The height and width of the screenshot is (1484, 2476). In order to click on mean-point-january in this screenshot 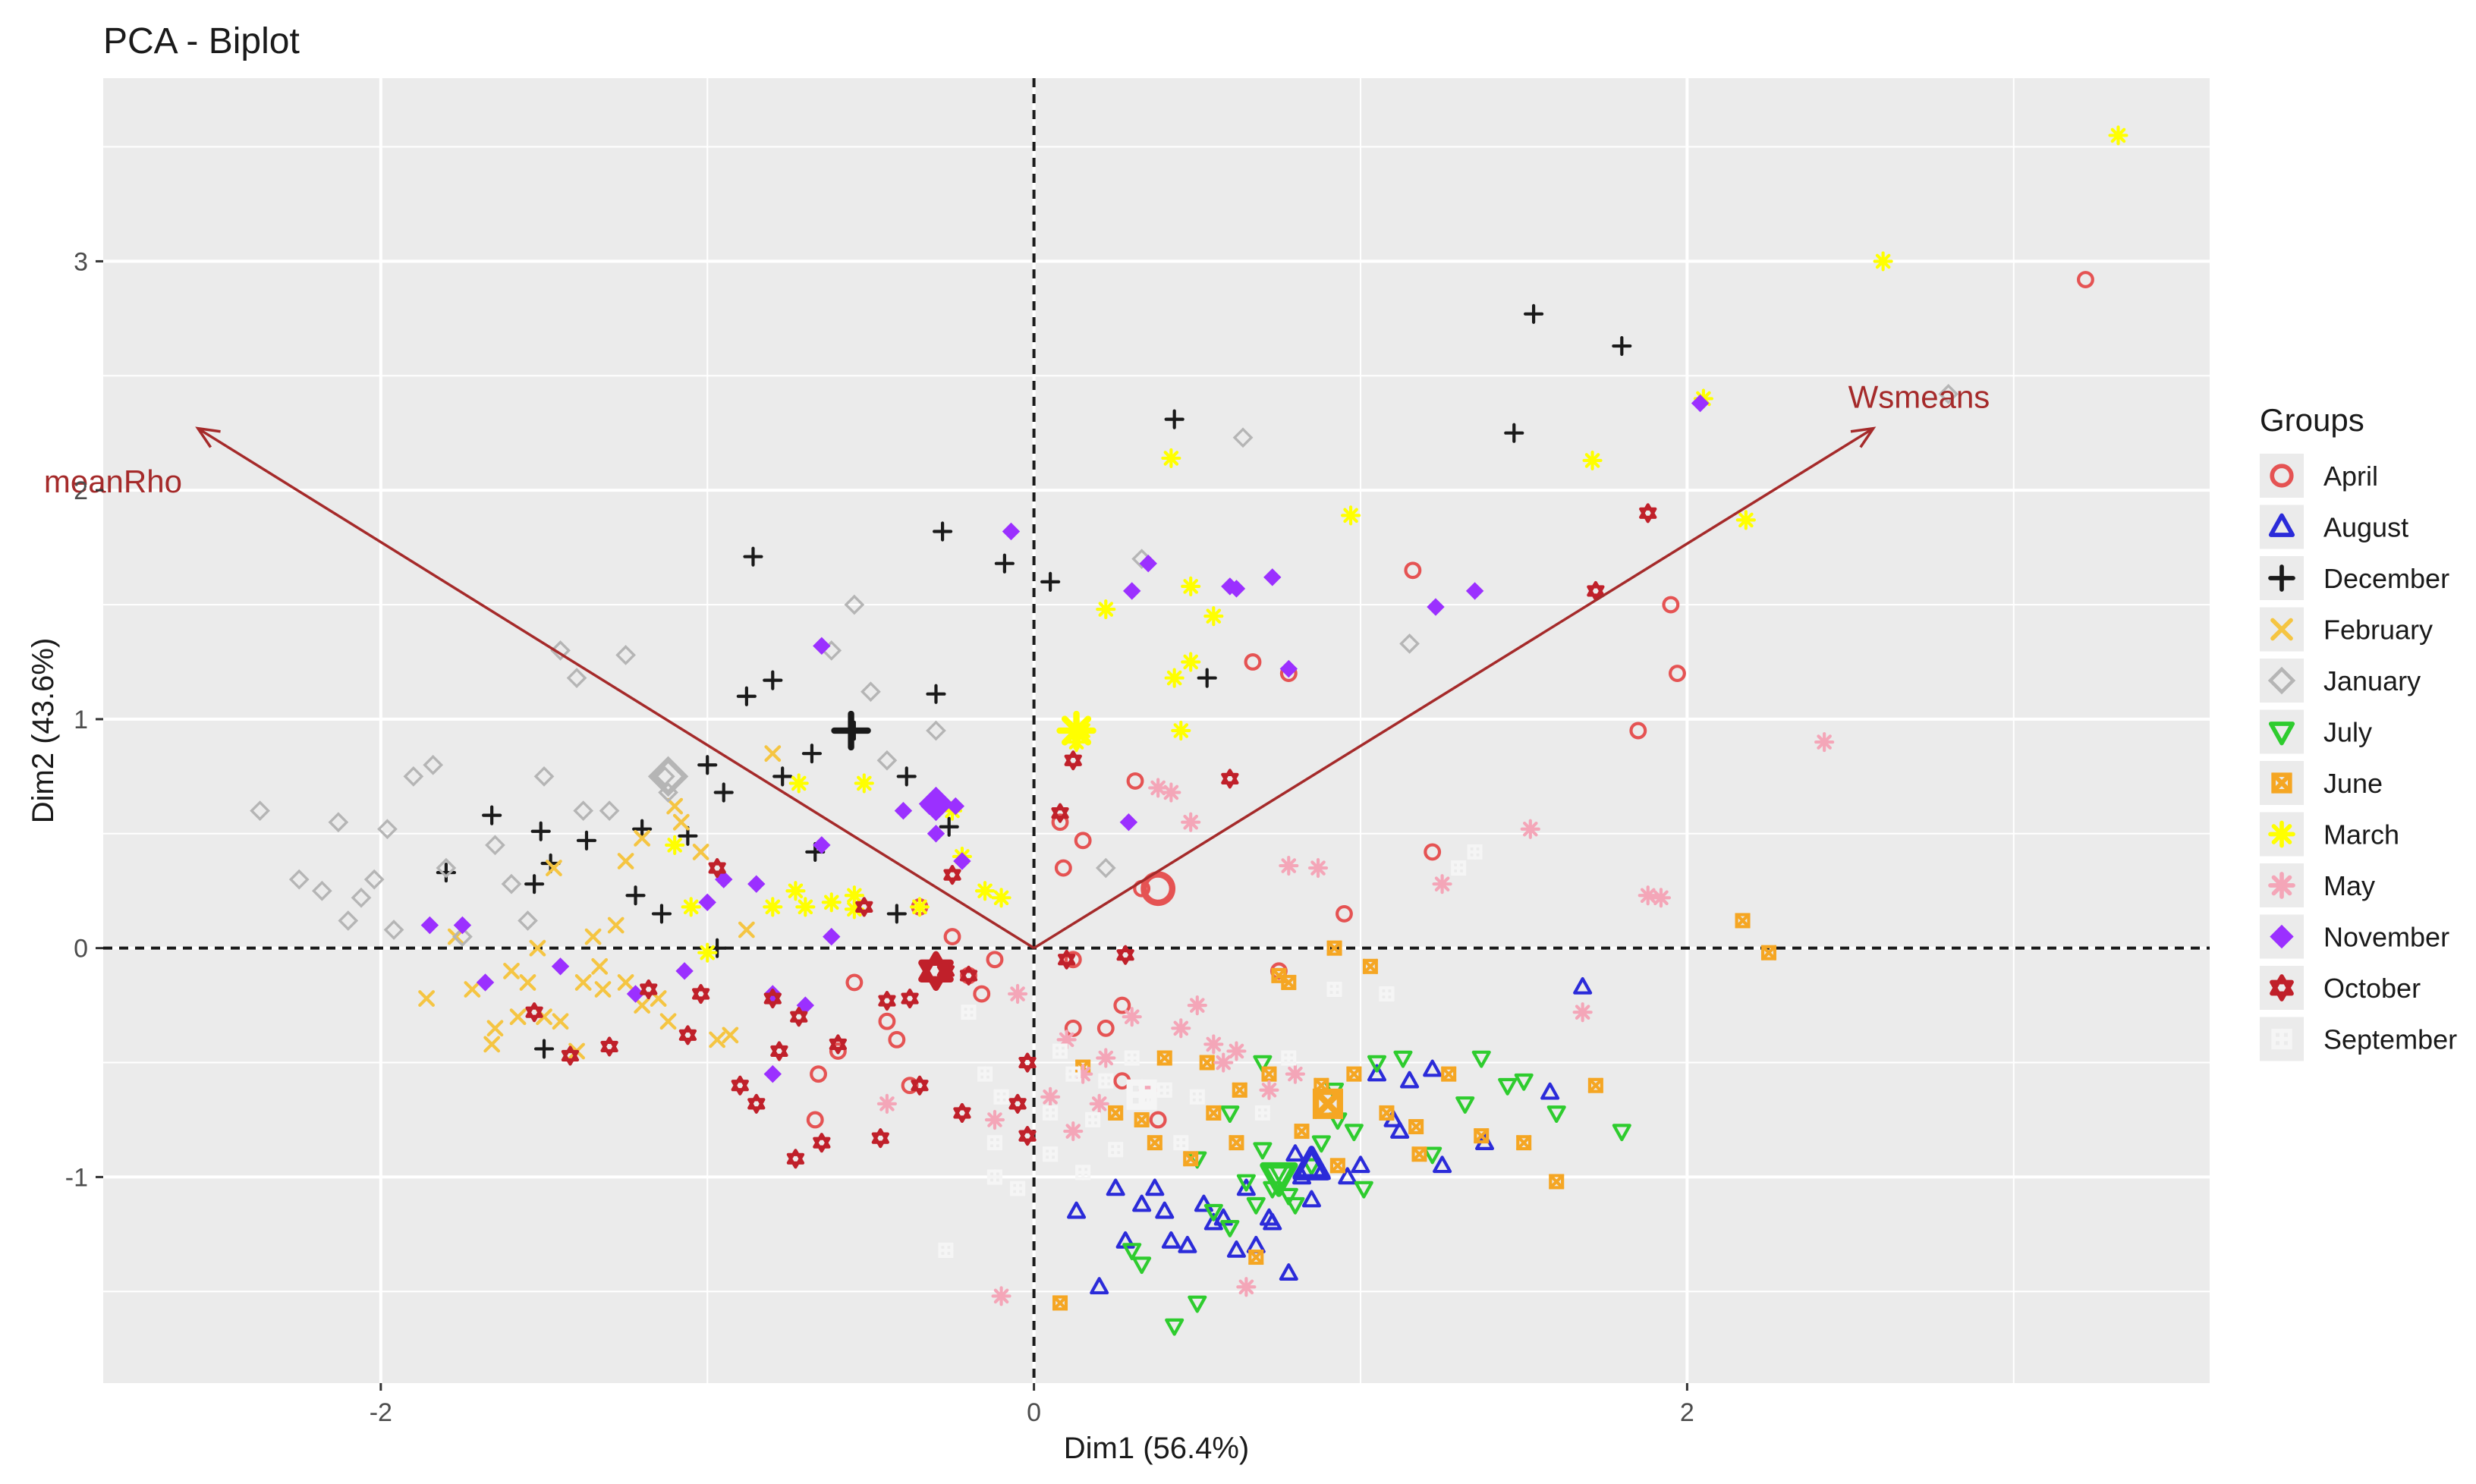, I will do `click(668, 776)`.